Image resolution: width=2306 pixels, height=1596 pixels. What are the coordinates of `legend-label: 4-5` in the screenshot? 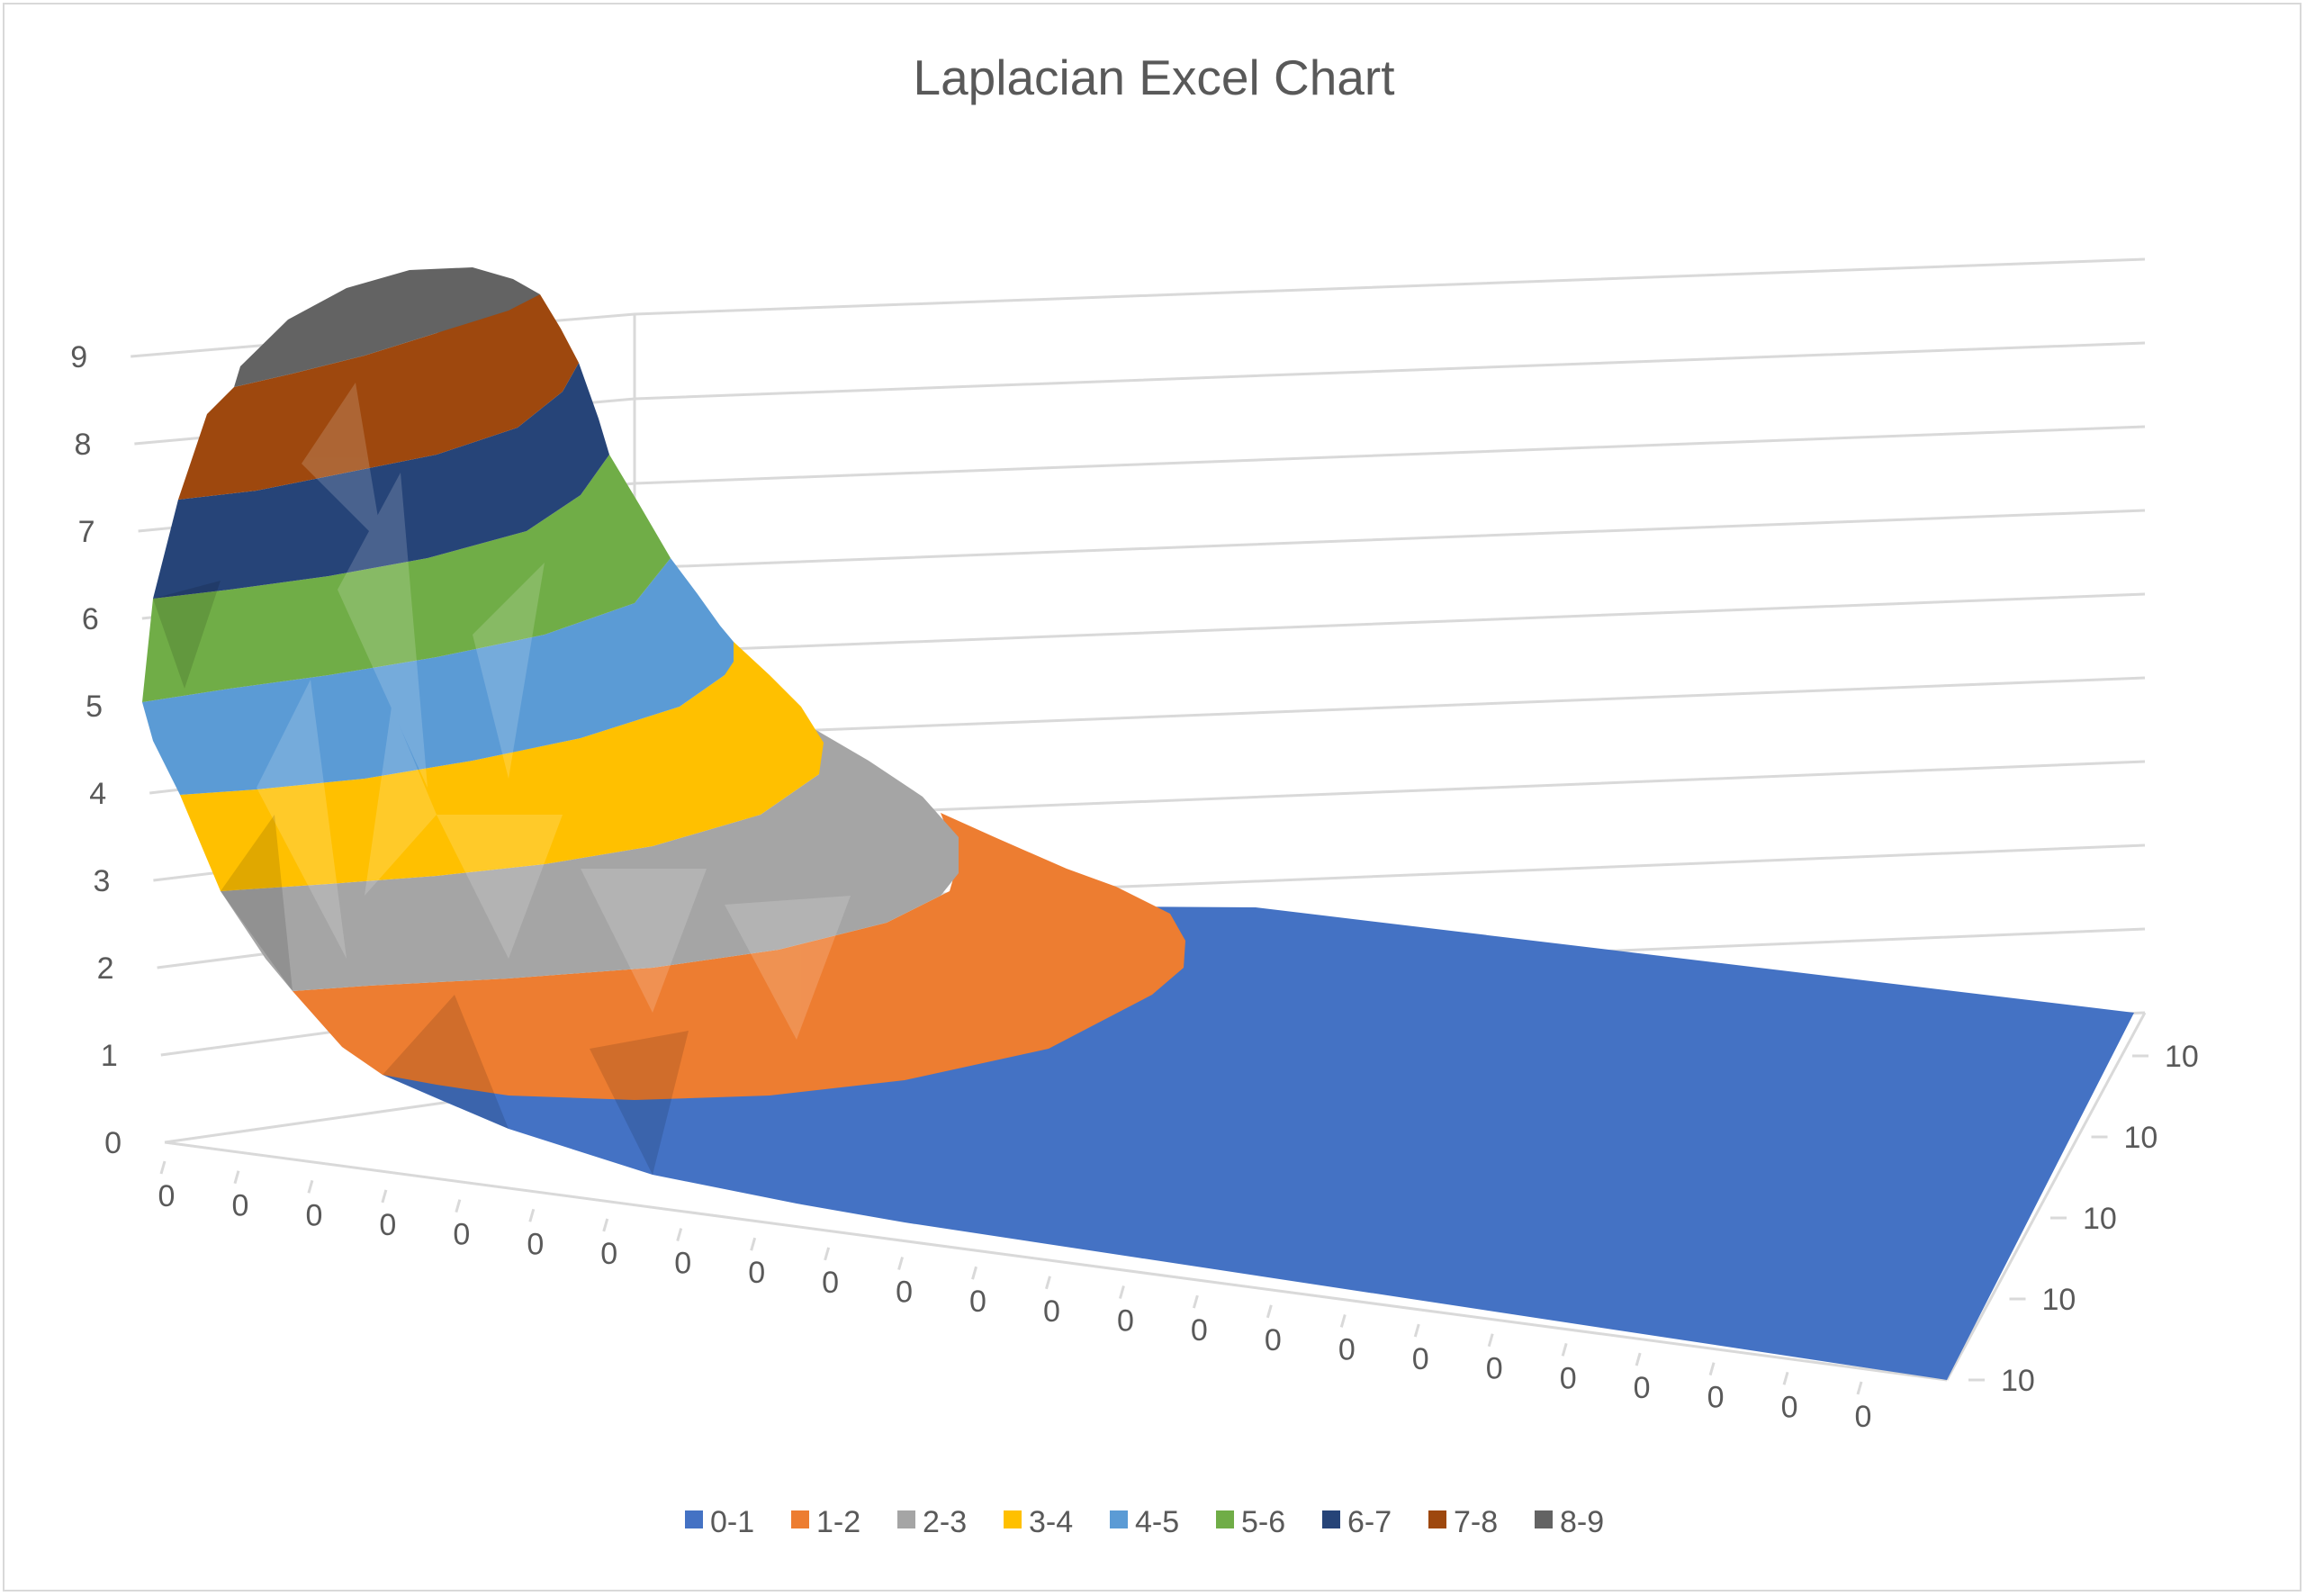 It's located at (1157, 1522).